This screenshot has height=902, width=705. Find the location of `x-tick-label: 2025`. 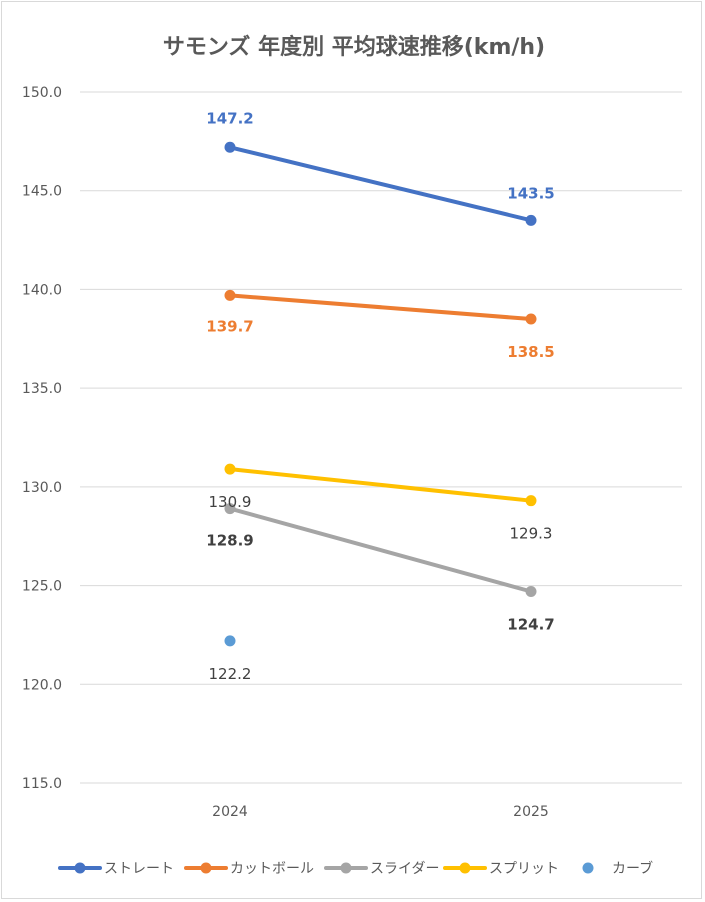

x-tick-label: 2025 is located at coordinates (531, 812).